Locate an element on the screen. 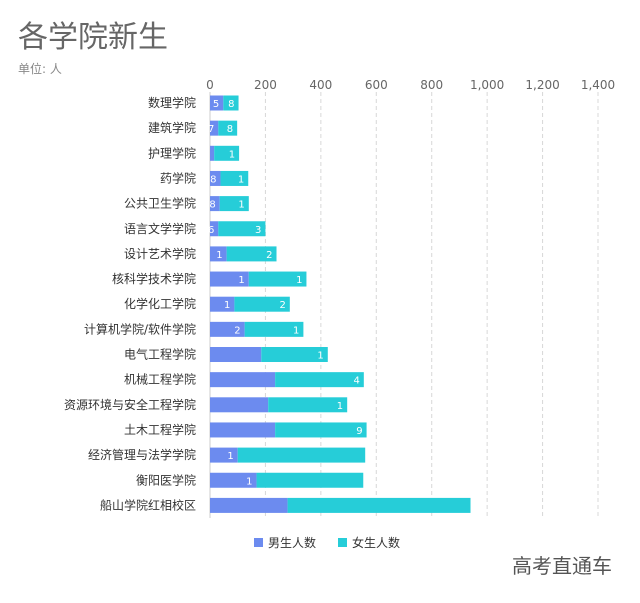 The height and width of the screenshot is (603, 640). category-label: 船山学院红相校区 is located at coordinates (148, 504).